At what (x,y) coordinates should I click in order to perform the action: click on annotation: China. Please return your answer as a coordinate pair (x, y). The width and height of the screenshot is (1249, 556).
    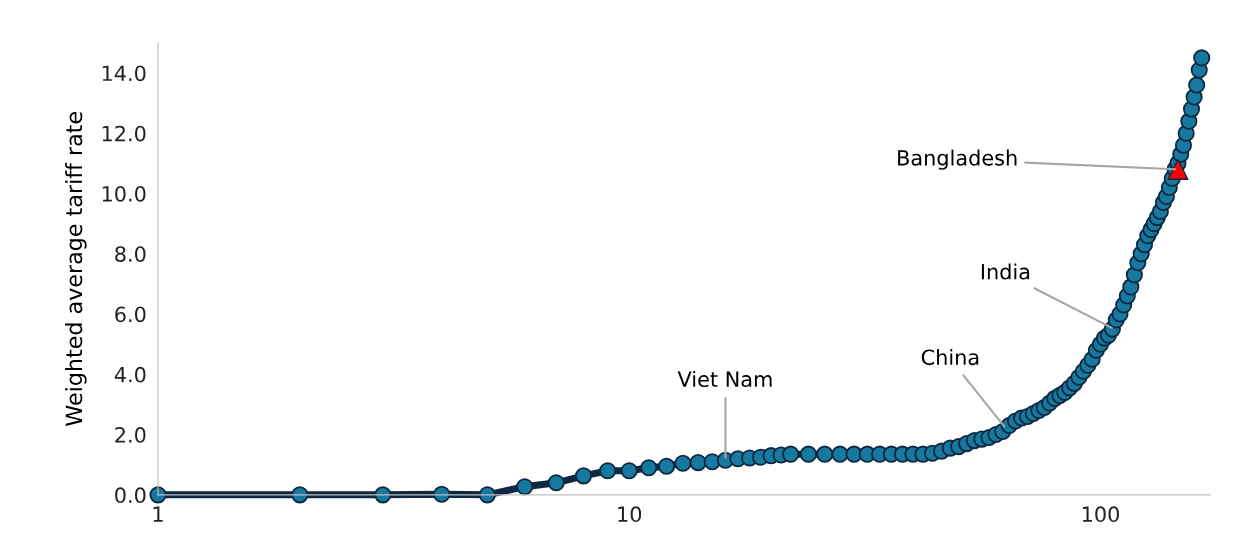
    Looking at the image, I should click on (950, 357).